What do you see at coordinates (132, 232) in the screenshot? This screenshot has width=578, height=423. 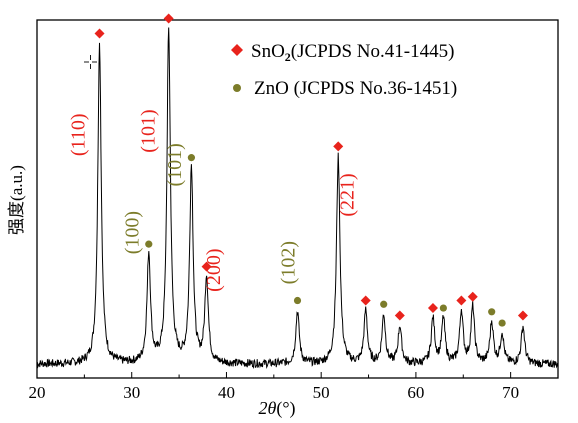 I see `hkl-label-1: (100)` at bounding box center [132, 232].